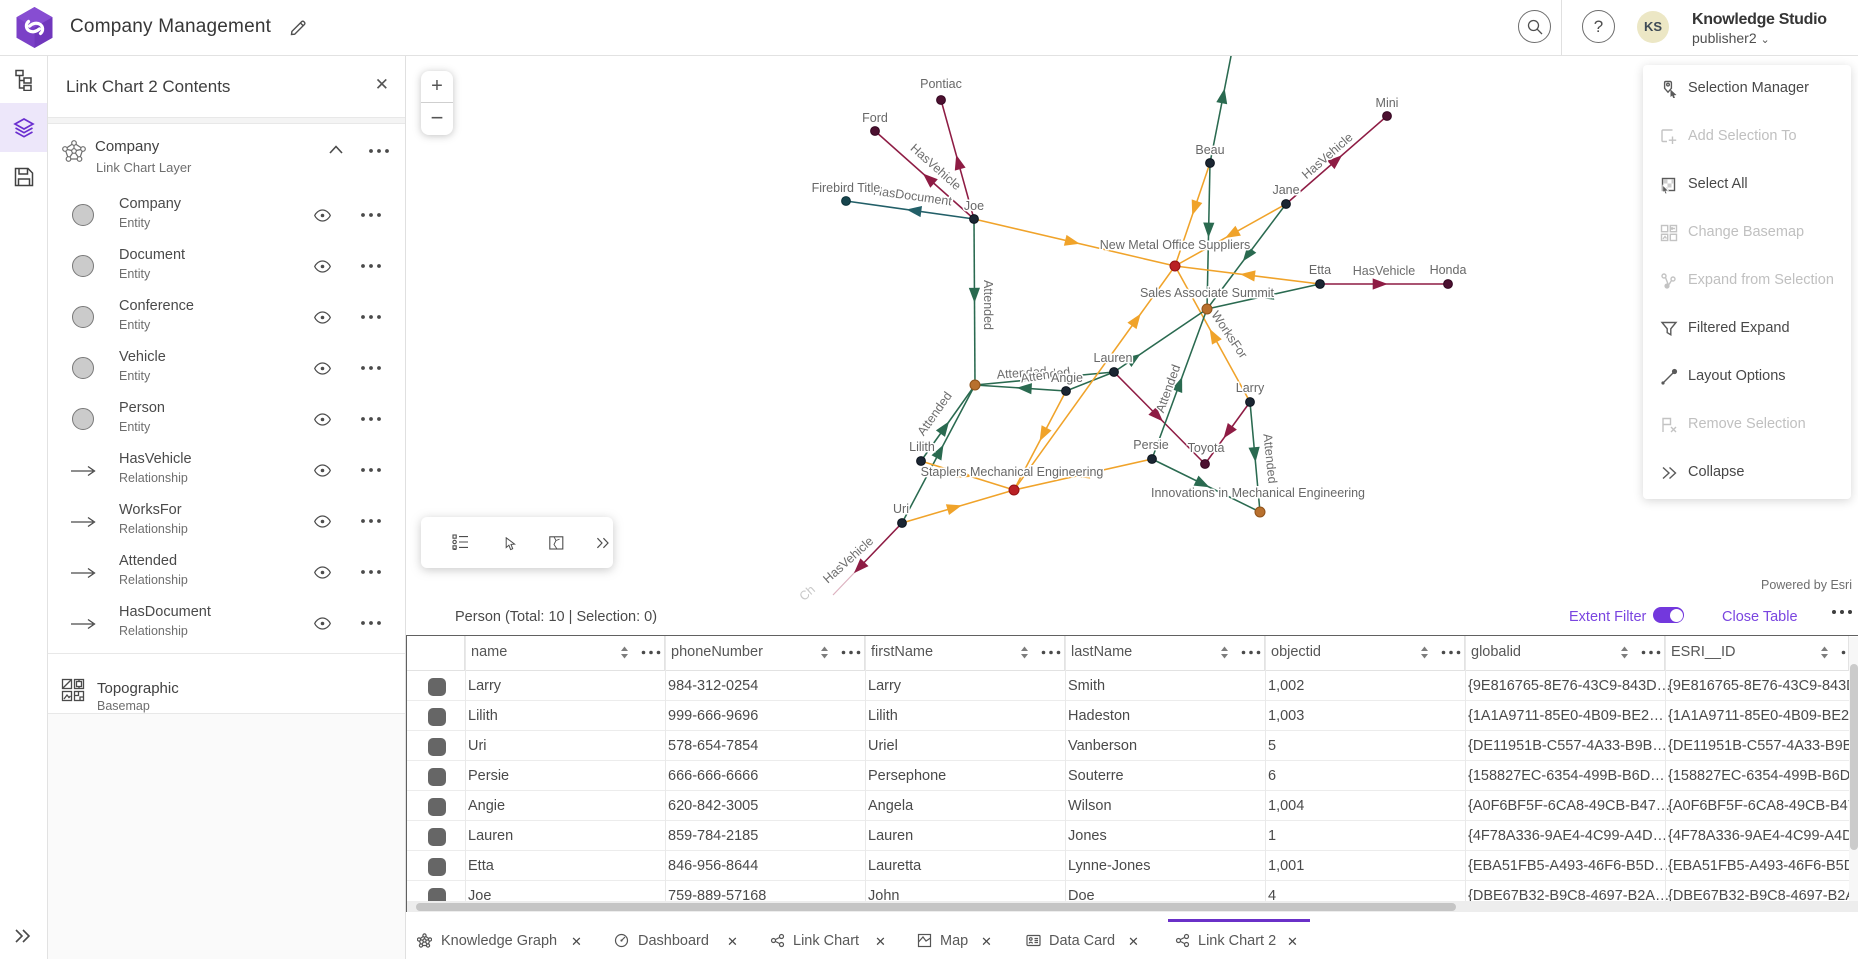 The image size is (1858, 959). I want to click on svg-text: Beau, so click(1209, 150).